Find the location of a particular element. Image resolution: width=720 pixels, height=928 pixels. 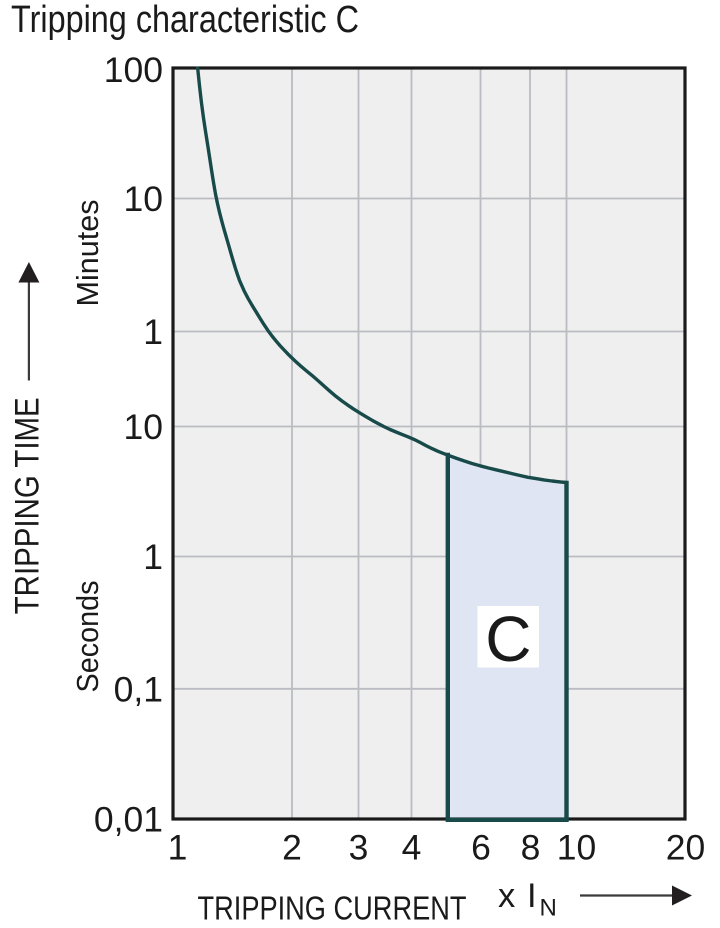

svg-text: Seconds is located at coordinates (87, 637).